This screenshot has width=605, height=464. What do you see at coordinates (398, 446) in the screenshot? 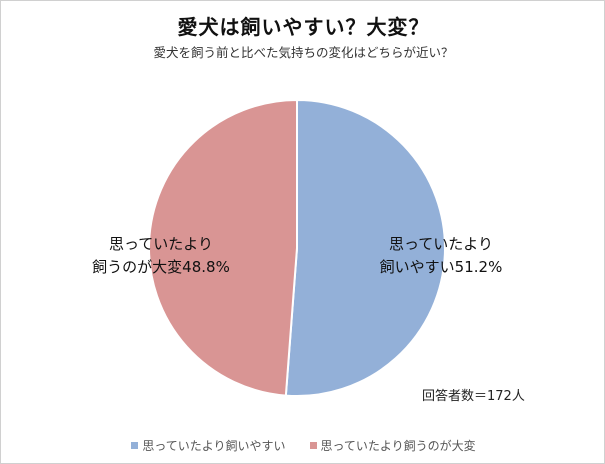
I see `legend-label-hard: 思っていたより飼うのが大変` at bounding box center [398, 446].